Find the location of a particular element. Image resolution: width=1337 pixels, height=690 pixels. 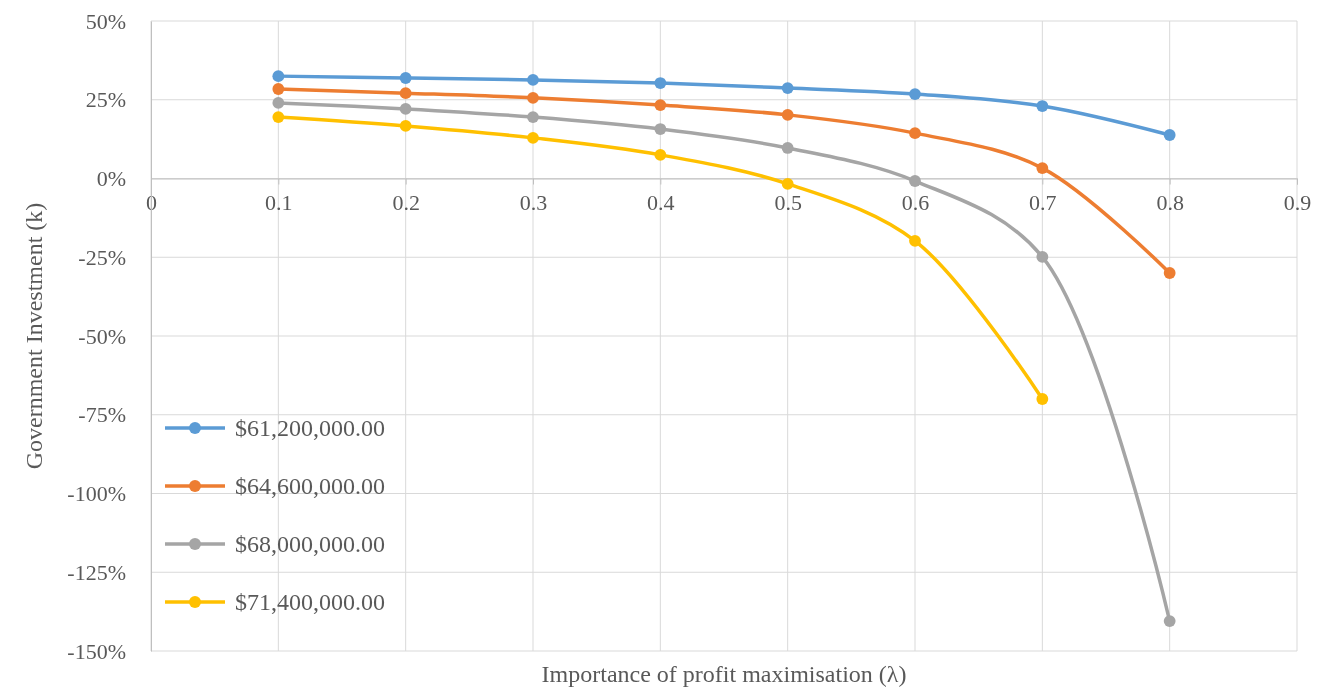

x-tick-label: 0.1 is located at coordinates (279, 202).